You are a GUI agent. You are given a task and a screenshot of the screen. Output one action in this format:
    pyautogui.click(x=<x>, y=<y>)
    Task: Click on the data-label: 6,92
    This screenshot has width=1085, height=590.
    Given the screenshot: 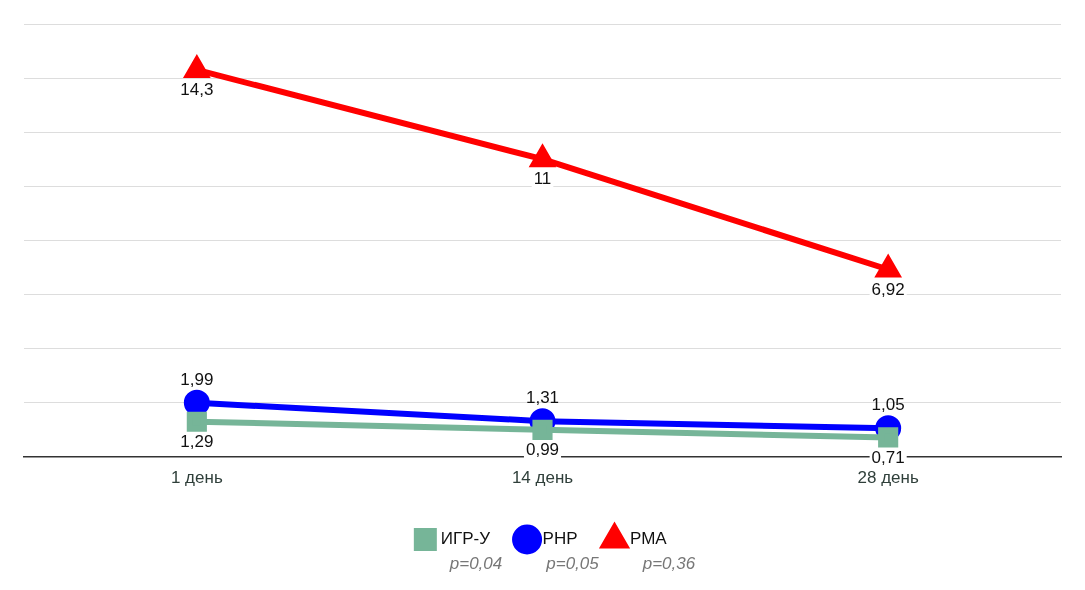 What is the action you would take?
    pyautogui.click(x=888, y=289)
    